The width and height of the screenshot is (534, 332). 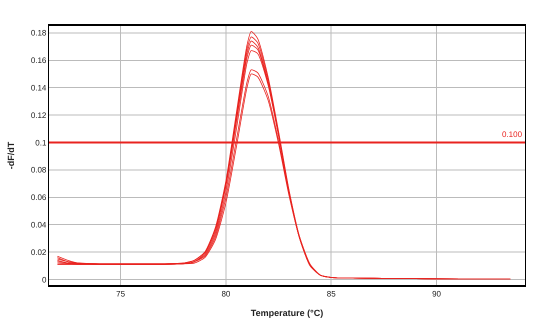 What do you see at coordinates (512, 134) in the screenshot?
I see `ref-line-label: 0.100` at bounding box center [512, 134].